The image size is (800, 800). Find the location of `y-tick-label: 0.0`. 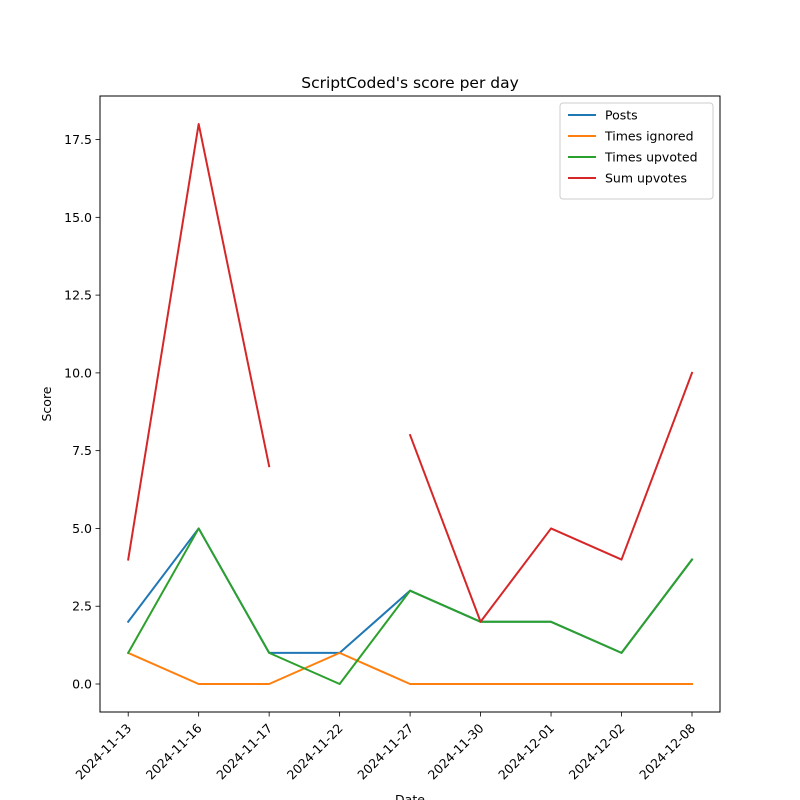

y-tick-label: 0.0 is located at coordinates (82, 684).